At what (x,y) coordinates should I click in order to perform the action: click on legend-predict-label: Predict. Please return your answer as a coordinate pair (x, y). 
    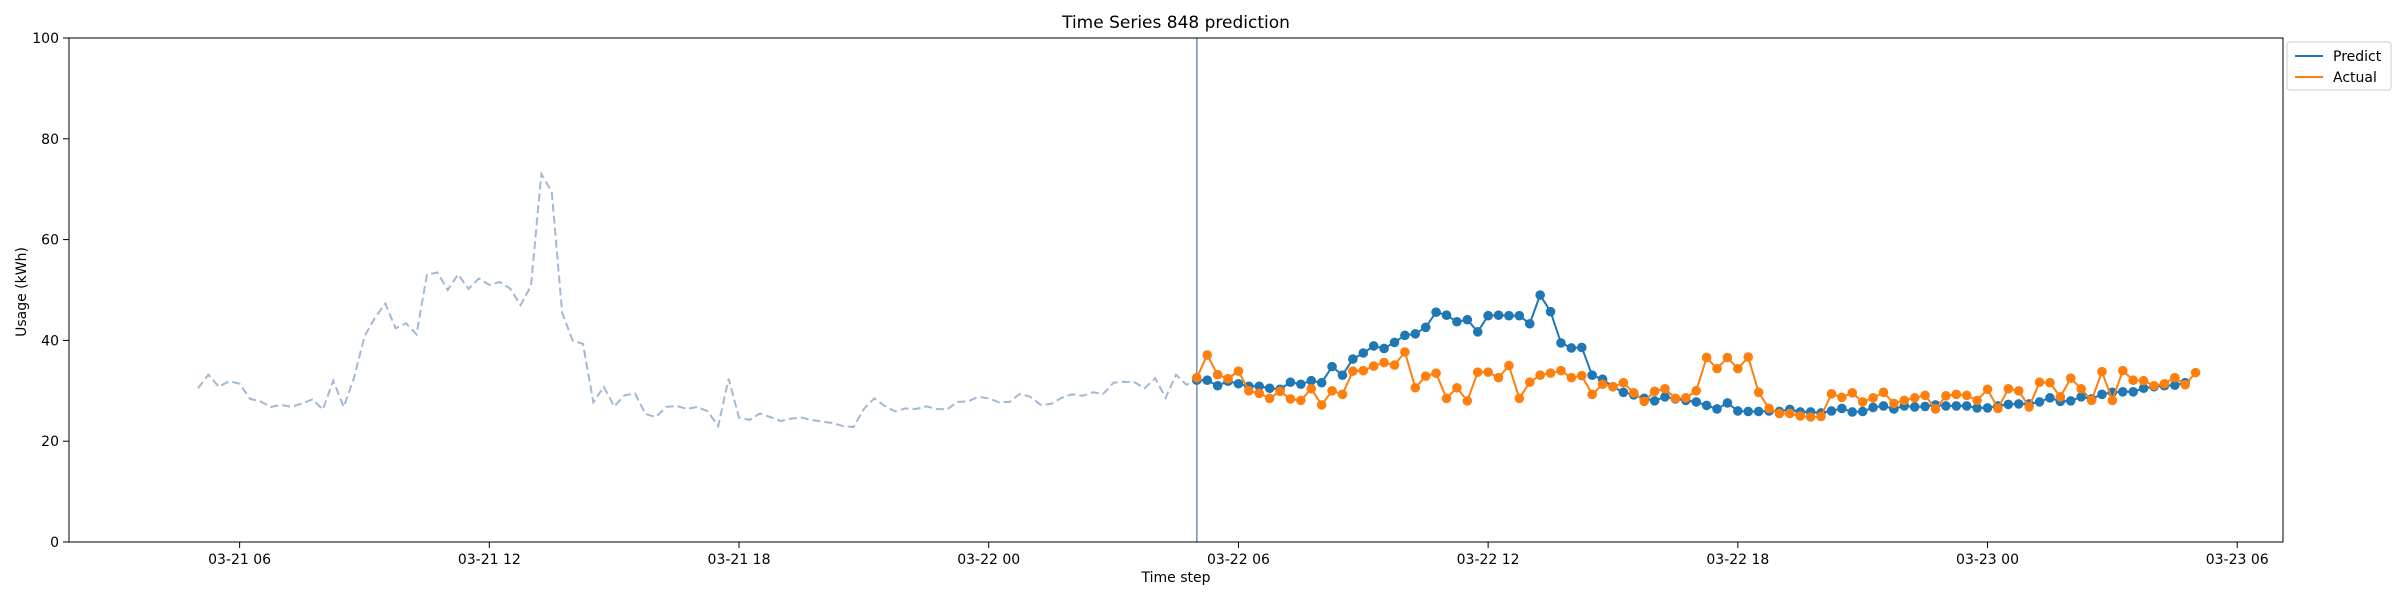
    Looking at the image, I should click on (2357, 57).